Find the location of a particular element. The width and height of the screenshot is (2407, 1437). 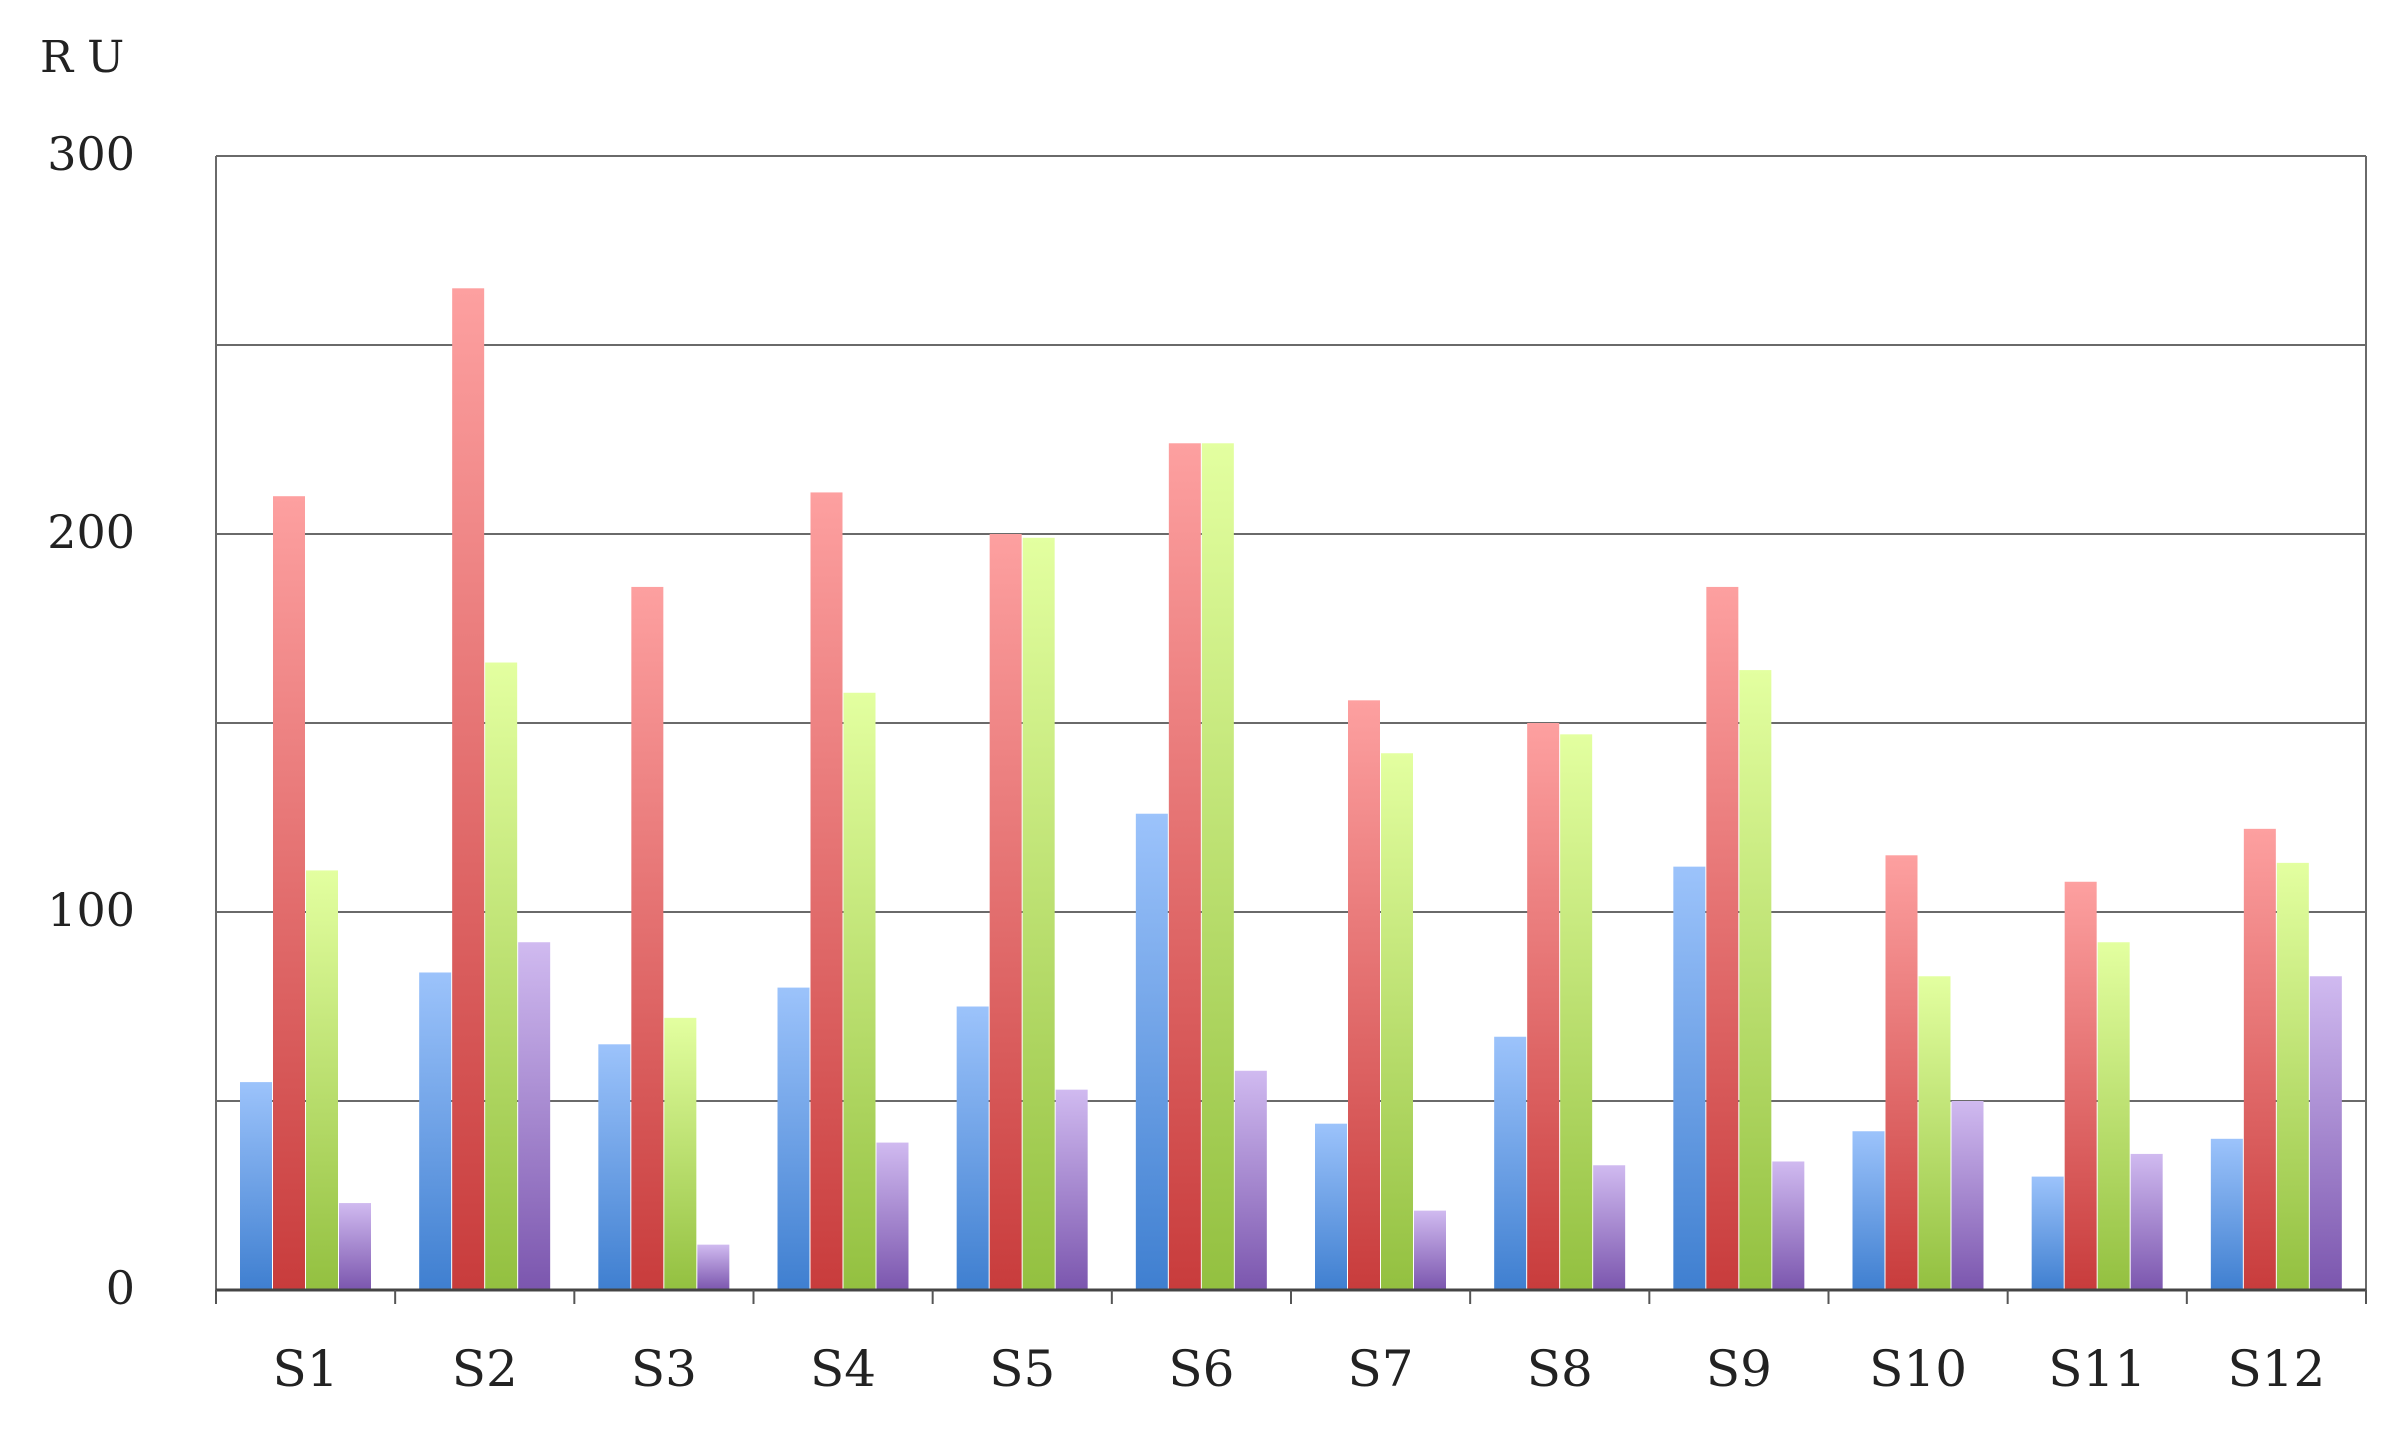

x-tick-label: S7 is located at coordinates (1381, 1369).